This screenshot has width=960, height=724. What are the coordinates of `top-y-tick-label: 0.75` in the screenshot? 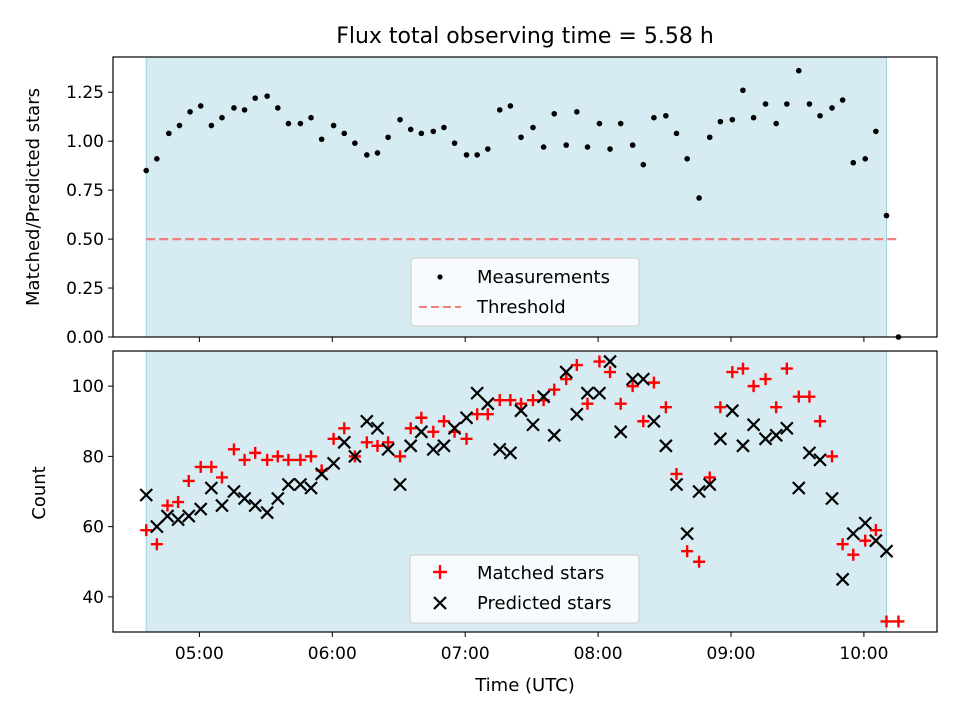 It's located at (85, 191).